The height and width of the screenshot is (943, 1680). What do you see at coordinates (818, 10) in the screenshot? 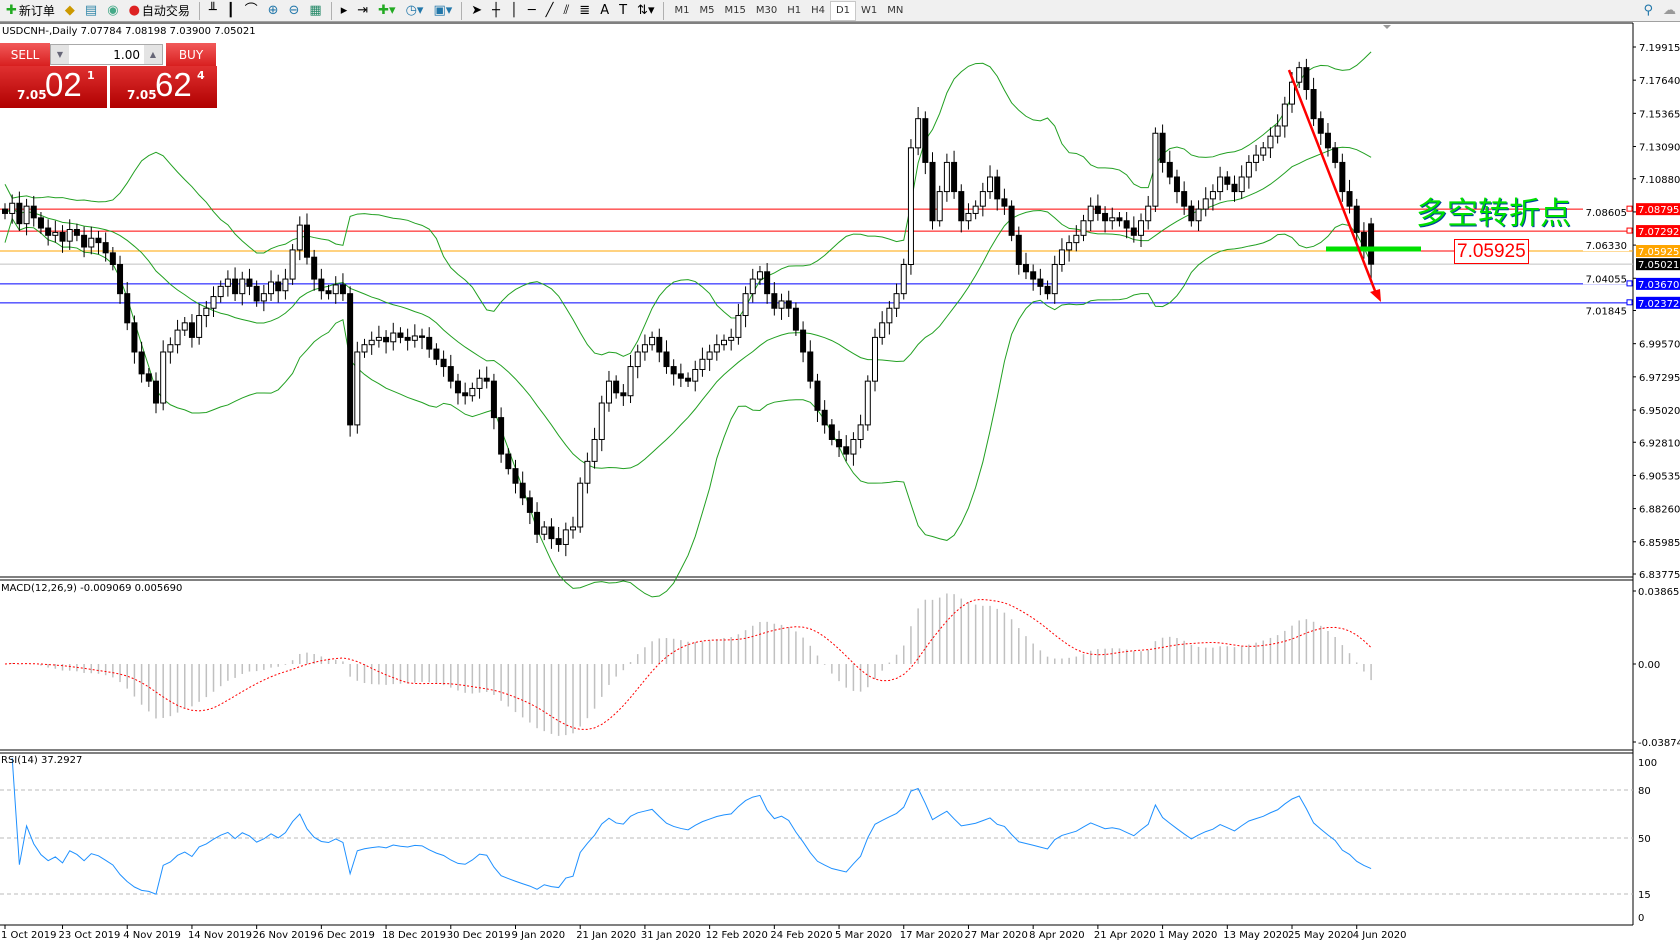
I see `timeframe-h4: H4` at bounding box center [818, 10].